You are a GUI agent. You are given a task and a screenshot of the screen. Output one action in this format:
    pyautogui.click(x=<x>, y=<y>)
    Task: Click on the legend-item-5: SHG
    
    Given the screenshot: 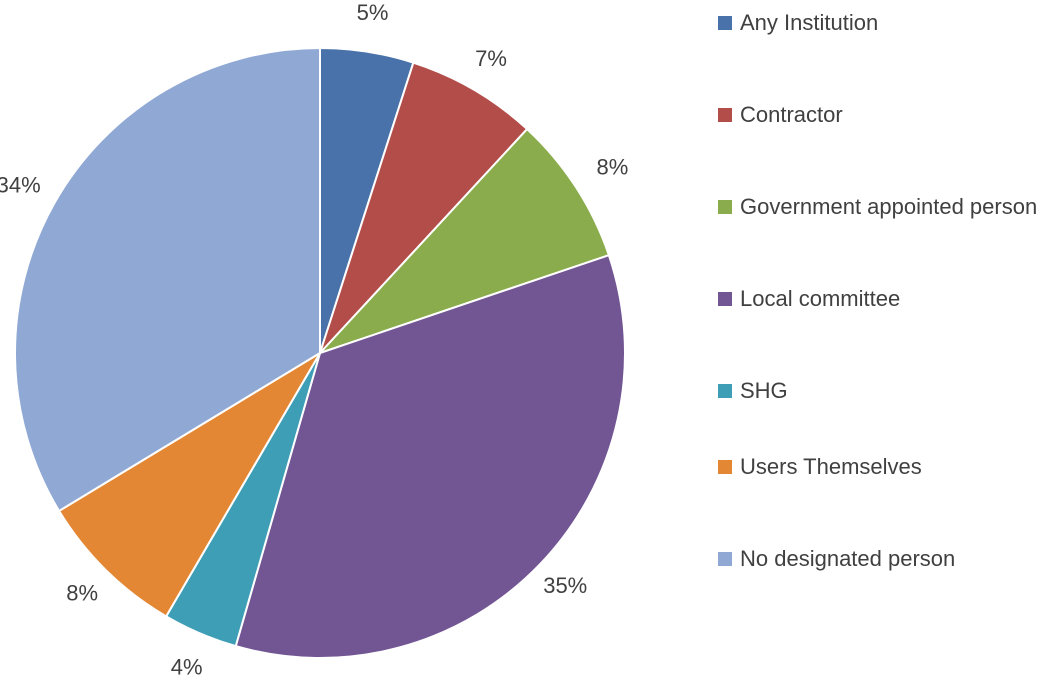 What is the action you would take?
    pyautogui.click(x=884, y=391)
    